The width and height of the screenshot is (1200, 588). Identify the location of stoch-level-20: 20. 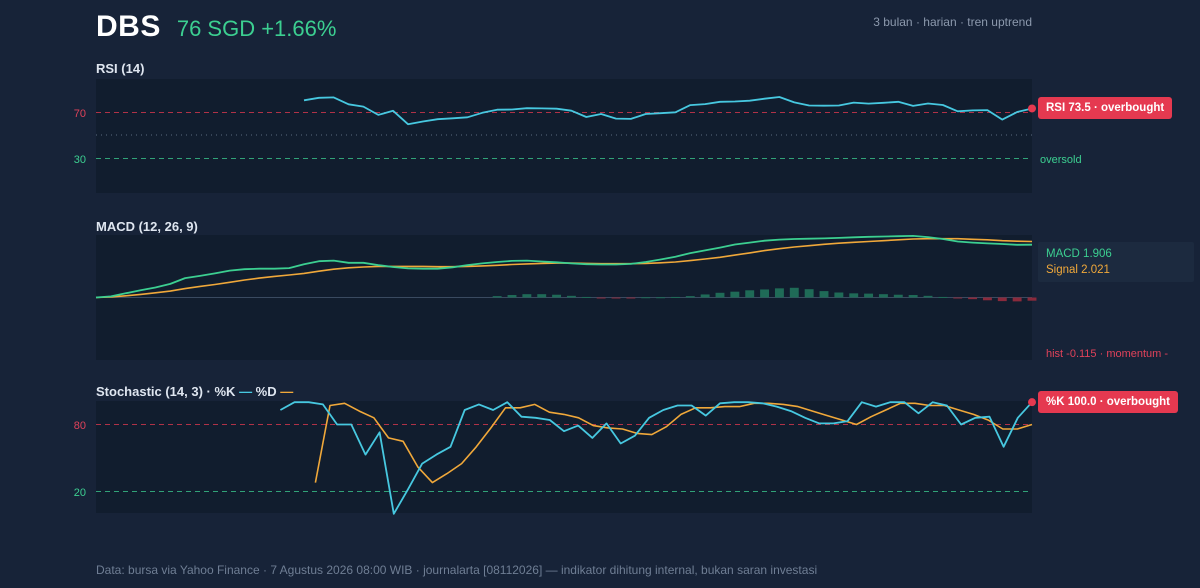
(80, 493).